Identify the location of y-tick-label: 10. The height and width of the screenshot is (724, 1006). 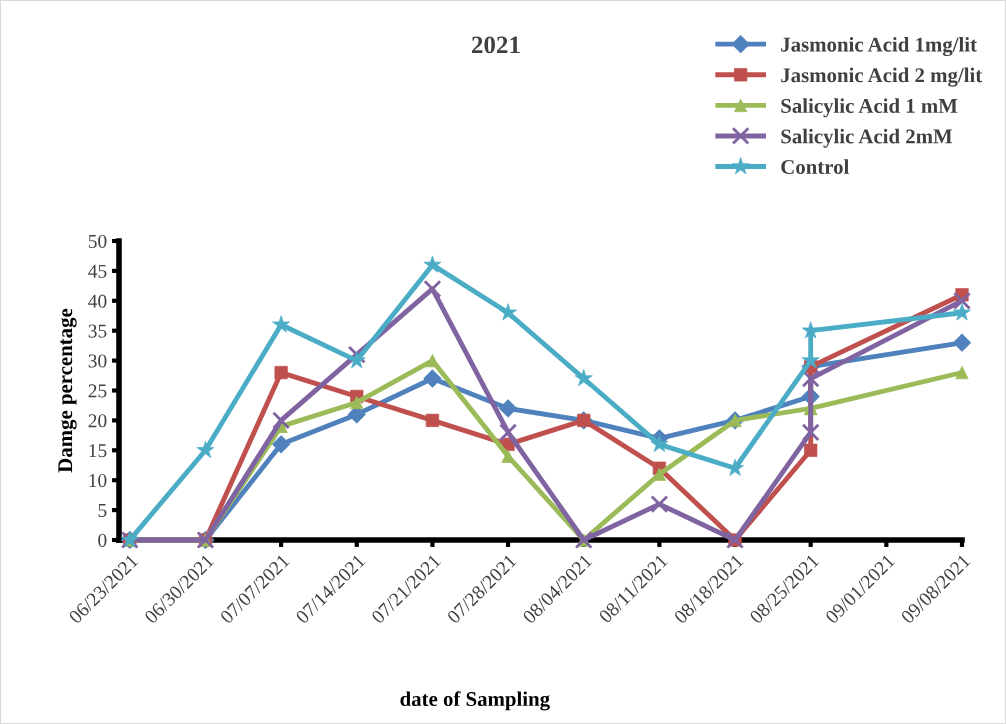
(98, 481).